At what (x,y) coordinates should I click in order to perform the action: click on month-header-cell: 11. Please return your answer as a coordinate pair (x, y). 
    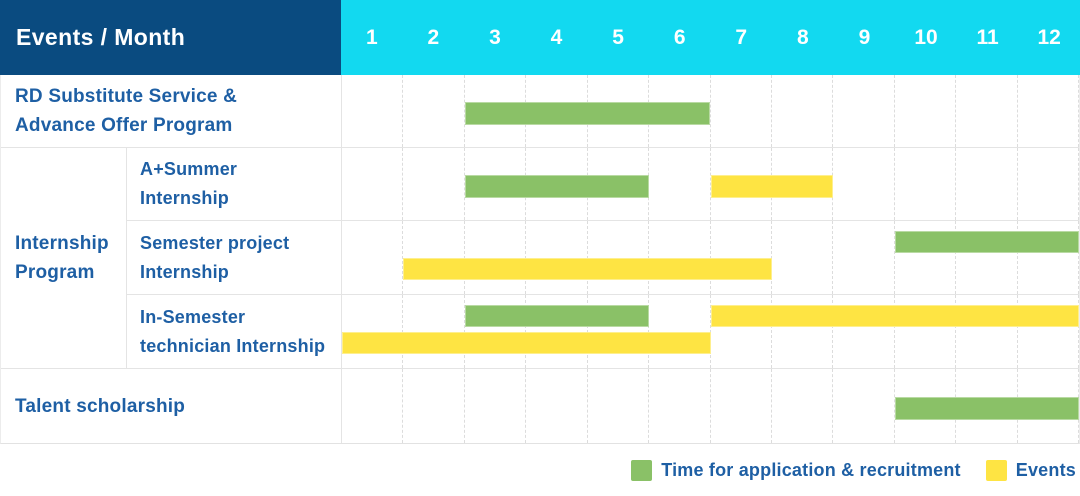
    Looking at the image, I should click on (987, 37).